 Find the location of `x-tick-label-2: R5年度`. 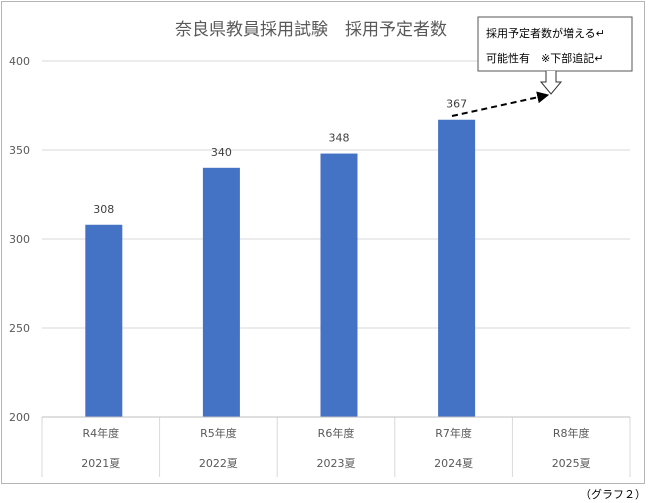

x-tick-label-2: R5年度 is located at coordinates (218, 433).